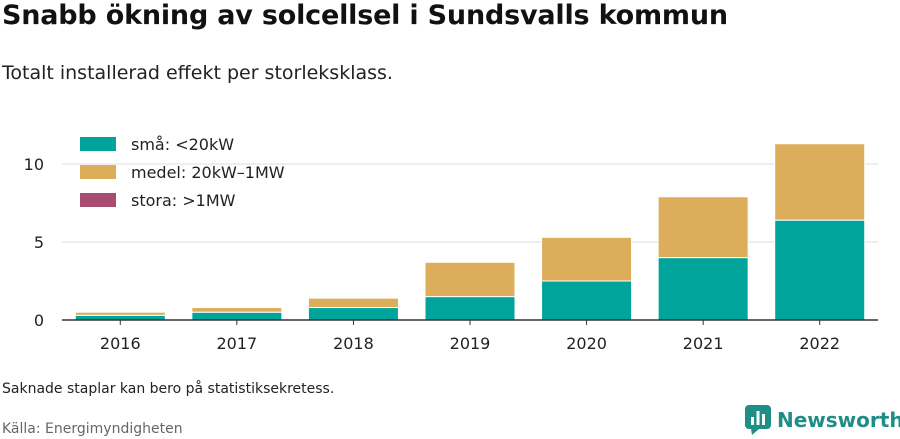 The height and width of the screenshot is (439, 900). Describe the element at coordinates (838, 420) in the screenshot. I see `brand-name: Newsworthy` at that location.